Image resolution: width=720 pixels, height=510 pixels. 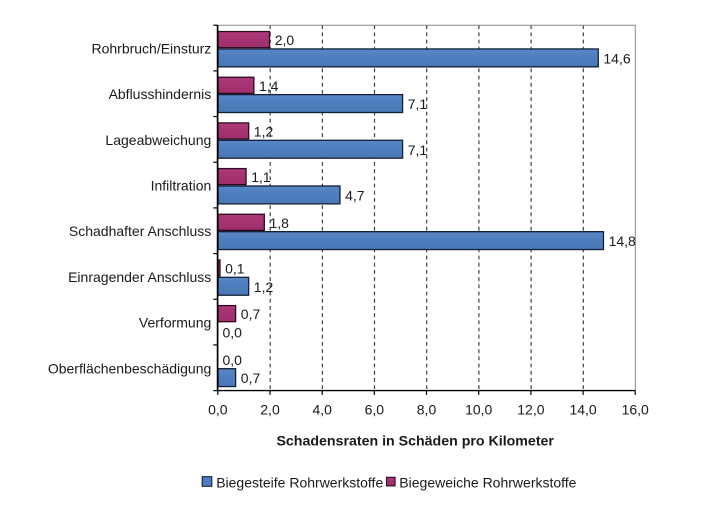 What do you see at coordinates (261, 177) in the screenshot?
I see `svg-text: 1,1` at bounding box center [261, 177].